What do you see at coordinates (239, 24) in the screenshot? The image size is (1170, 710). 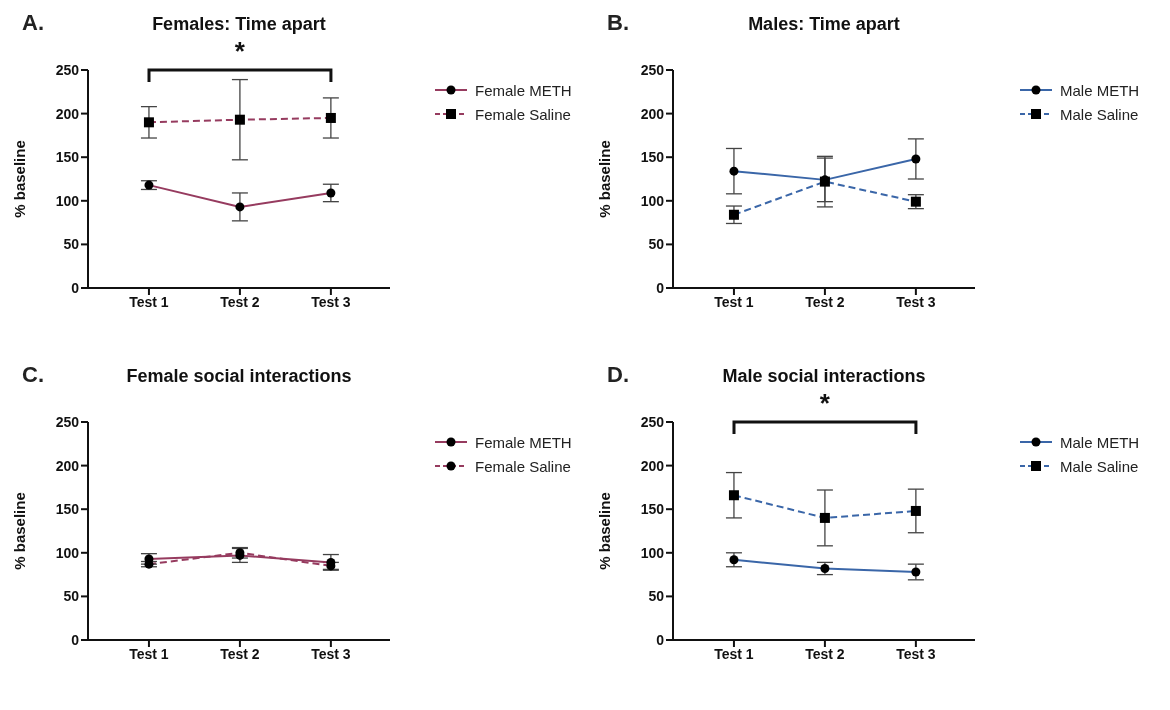 I see `chart-title: Females: Time apart` at bounding box center [239, 24].